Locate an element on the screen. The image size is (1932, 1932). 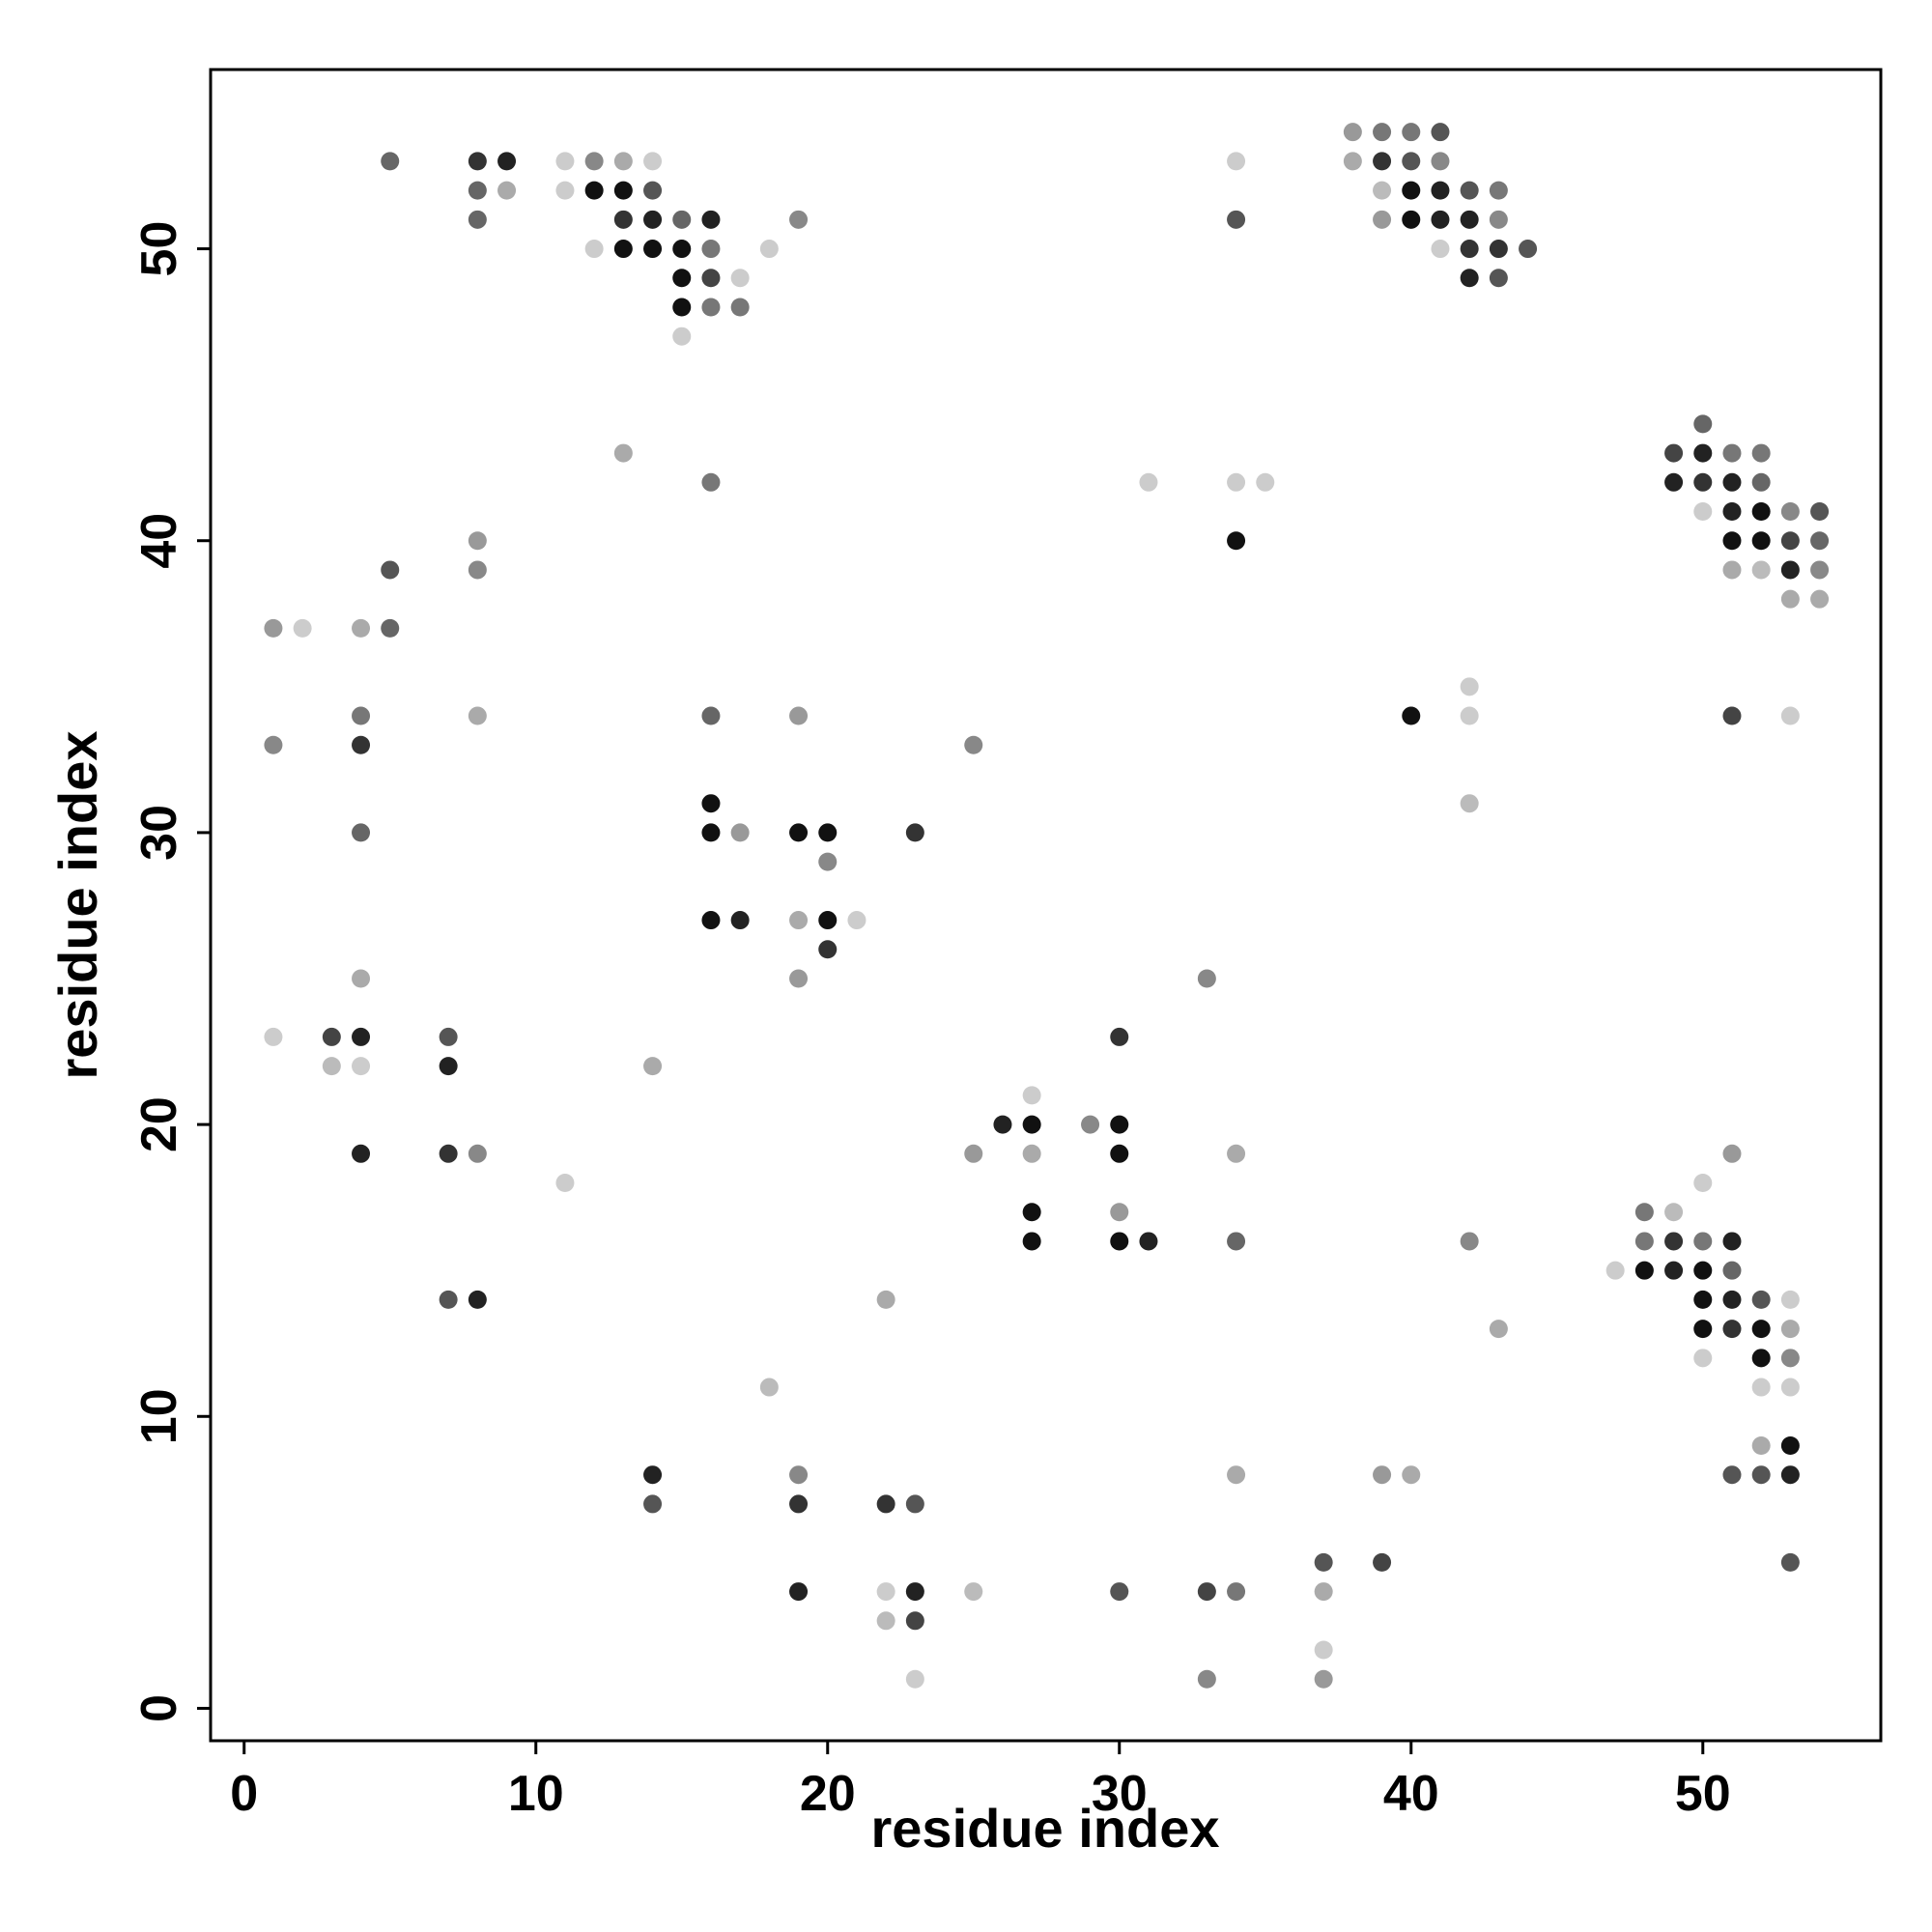
y-tick-label: 30 is located at coordinates (159, 833).